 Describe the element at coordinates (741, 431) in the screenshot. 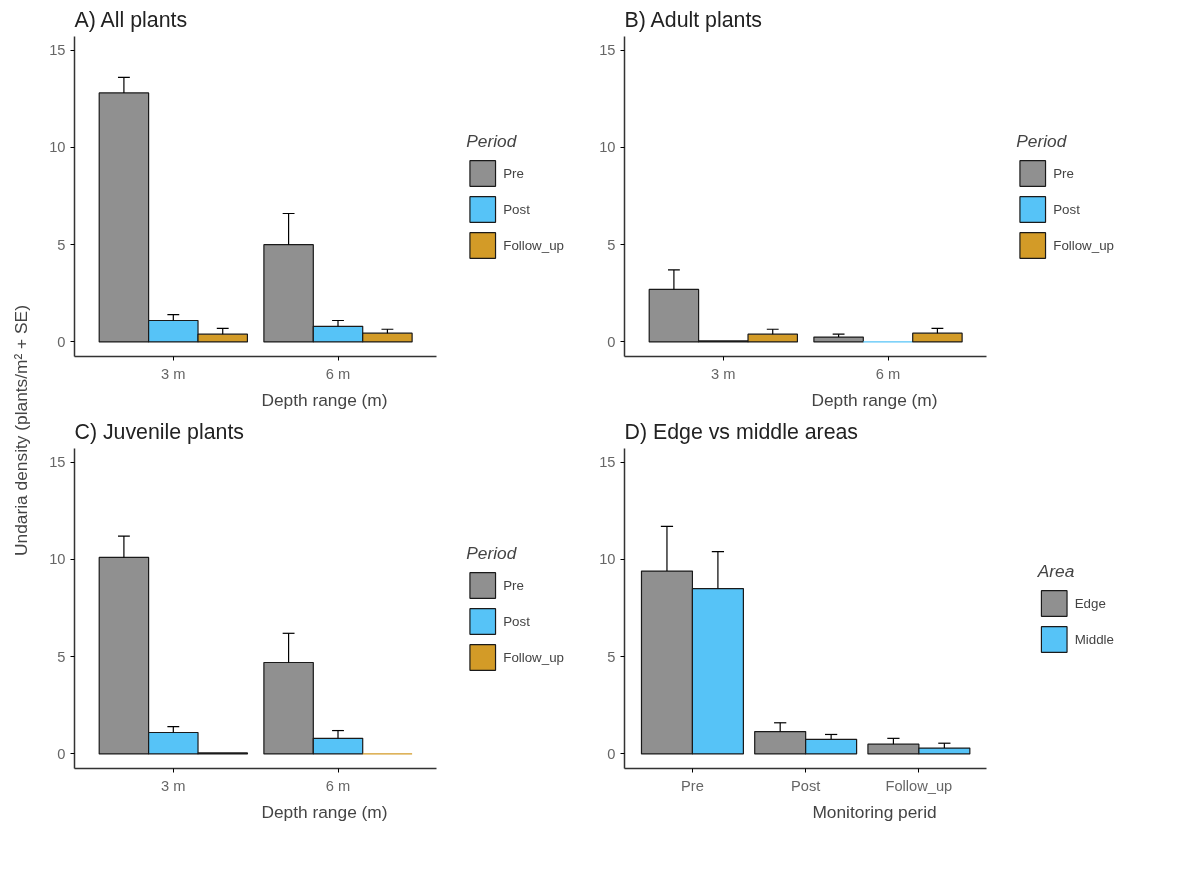

I see `chart-title: D) Edge vs middle areas` at that location.